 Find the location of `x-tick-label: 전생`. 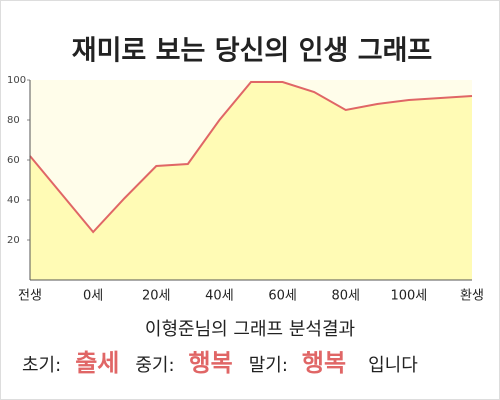

x-tick-label: 전생 is located at coordinates (30, 296).